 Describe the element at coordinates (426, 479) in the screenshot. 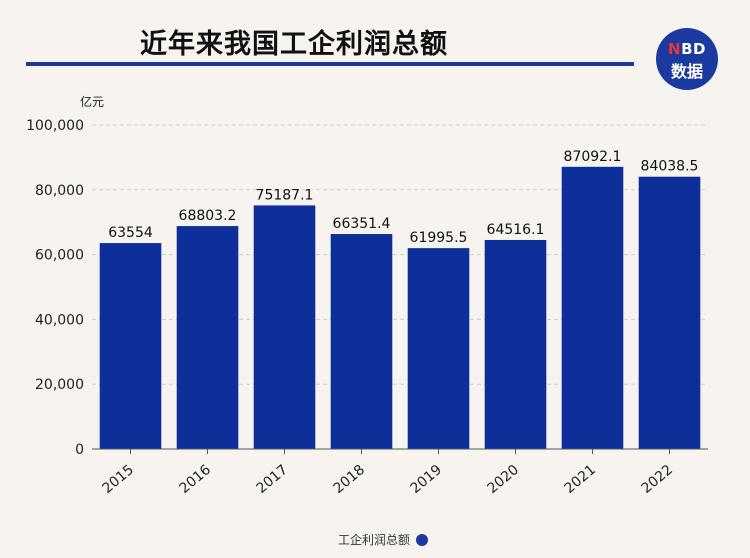

I see `x-tick-label-2019: 2019` at that location.